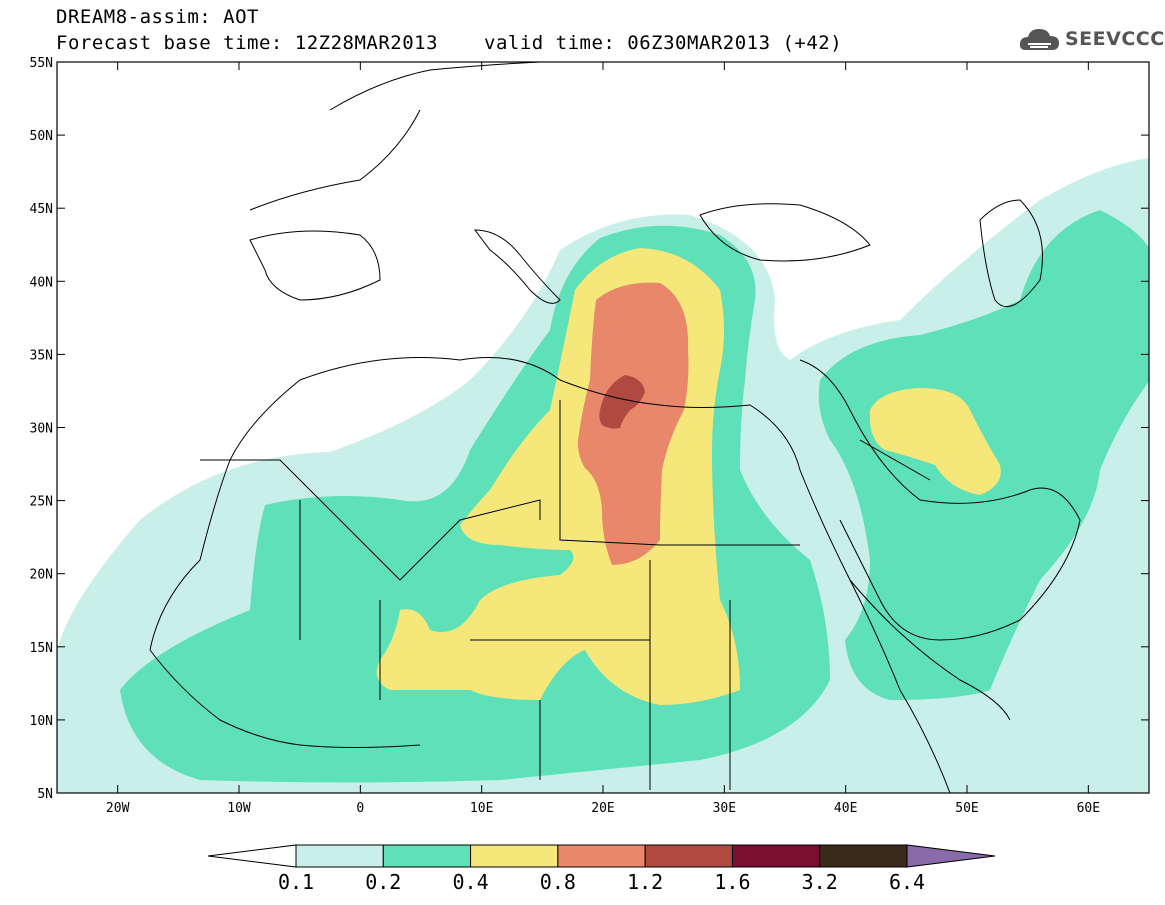  What do you see at coordinates (157, 17) in the screenshot?
I see `map-title: DREAM8-assim: AOT` at bounding box center [157, 17].